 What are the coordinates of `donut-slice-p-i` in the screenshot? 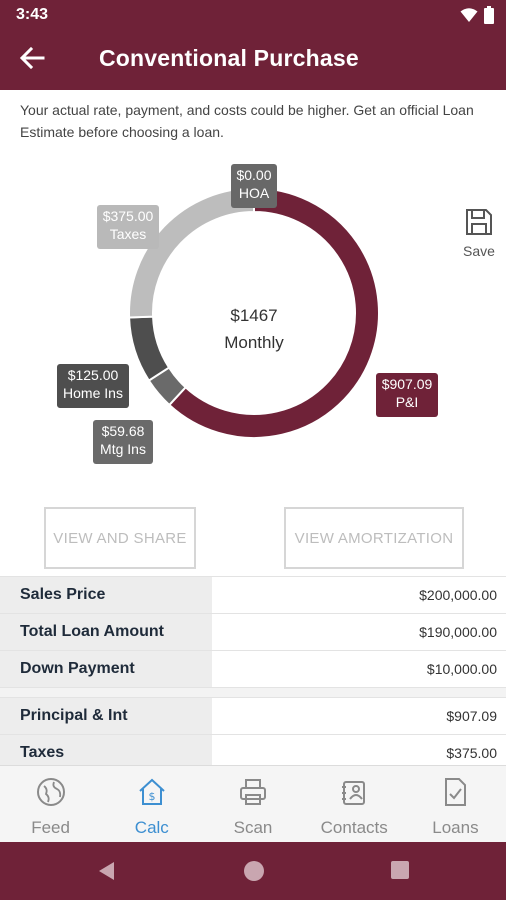 It's located at (273, 312).